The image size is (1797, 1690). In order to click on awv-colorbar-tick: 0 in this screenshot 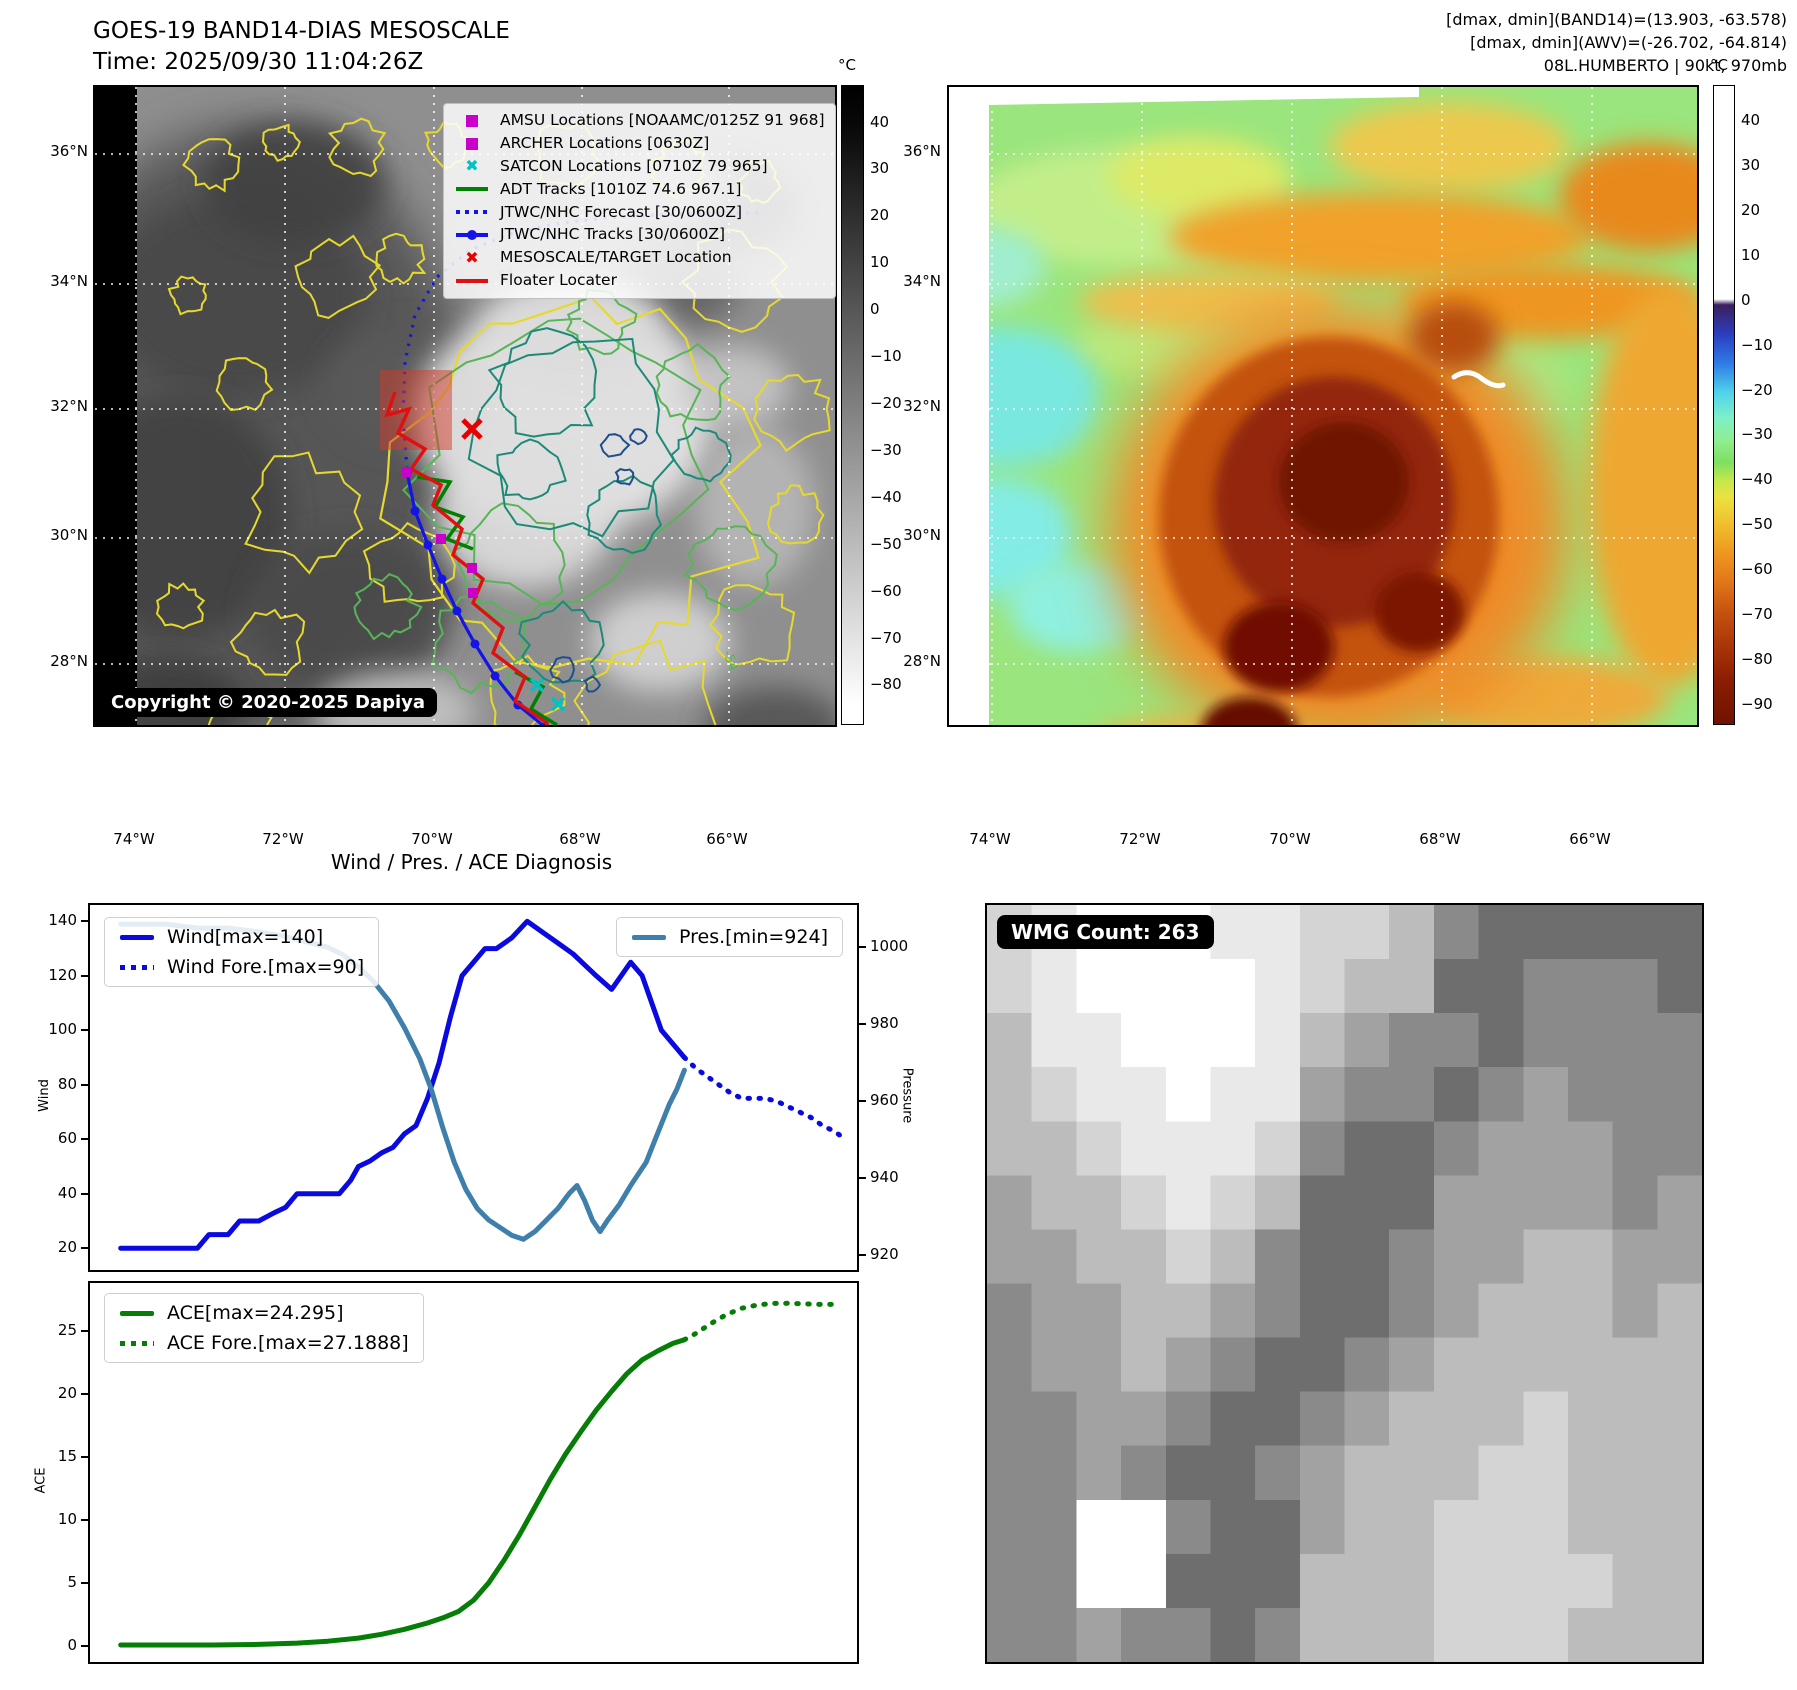, I will do `click(1746, 299)`.